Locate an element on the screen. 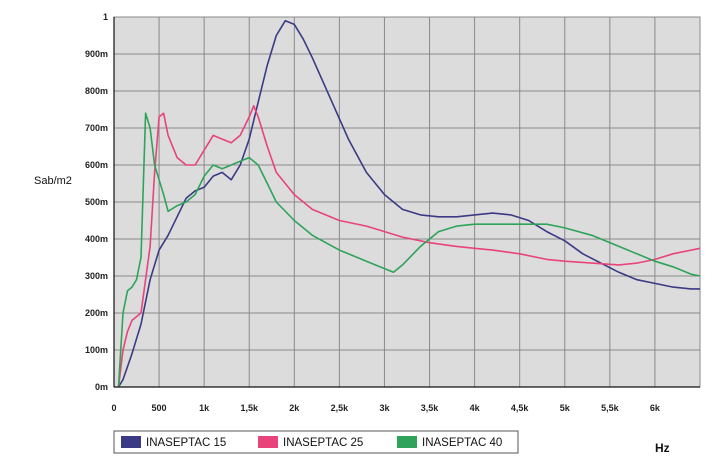 The width and height of the screenshot is (713, 457). x-tick-labels: 0 500 1k 1,5k 2k 2,5k 3k 3,5k 4k 4,5k 5k 5,5k 6k is located at coordinates (385, 408).